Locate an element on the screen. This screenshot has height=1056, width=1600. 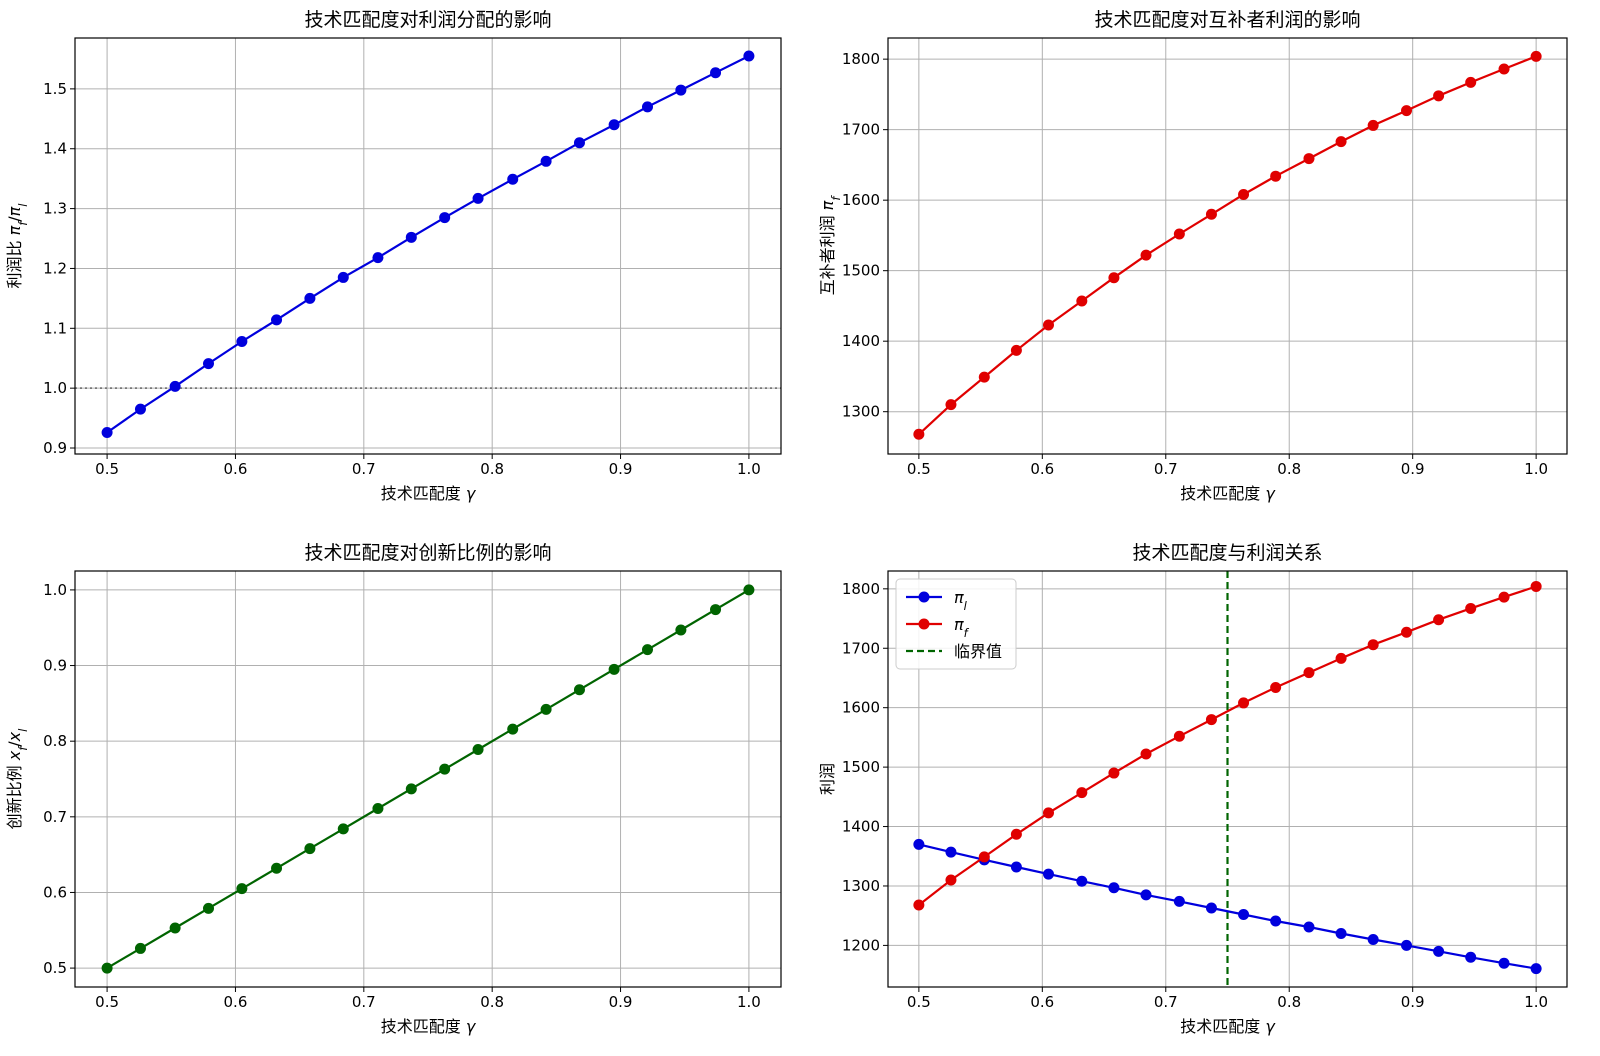
x-tick-label: 0.5 is located at coordinates (107, 469).